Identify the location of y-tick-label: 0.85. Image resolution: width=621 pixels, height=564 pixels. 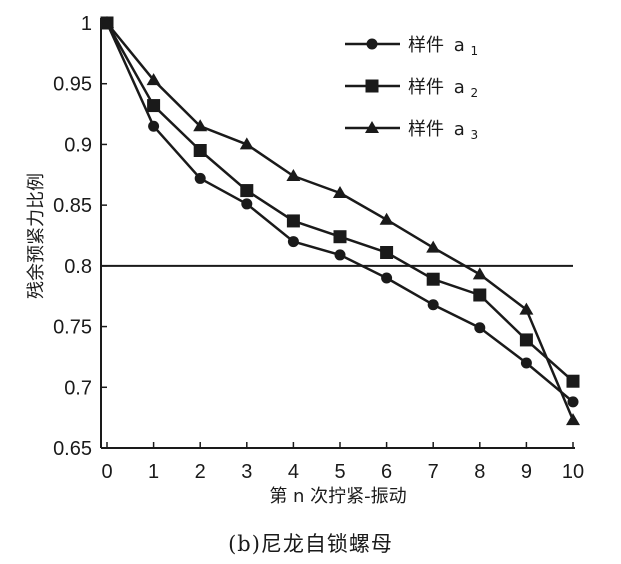
(72, 206).